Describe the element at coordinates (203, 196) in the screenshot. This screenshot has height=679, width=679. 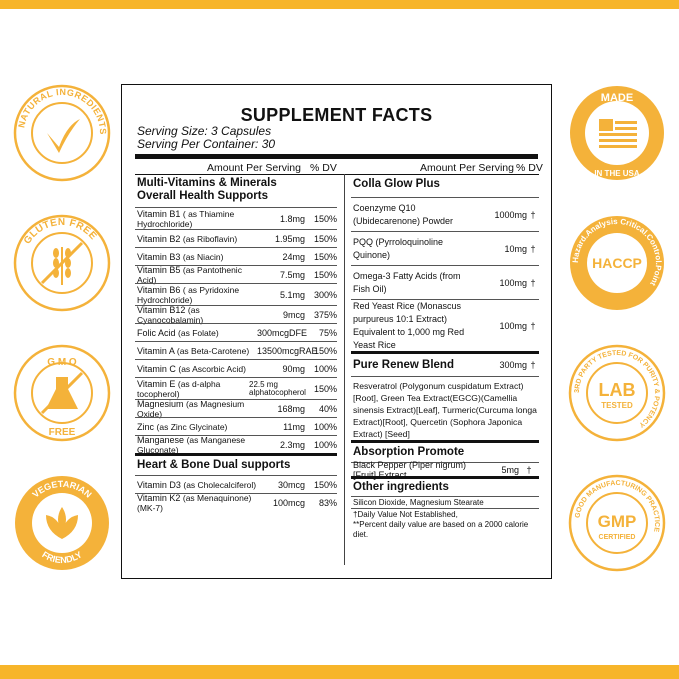
I see `multivitamin-line2: Overall Health Supports` at that location.